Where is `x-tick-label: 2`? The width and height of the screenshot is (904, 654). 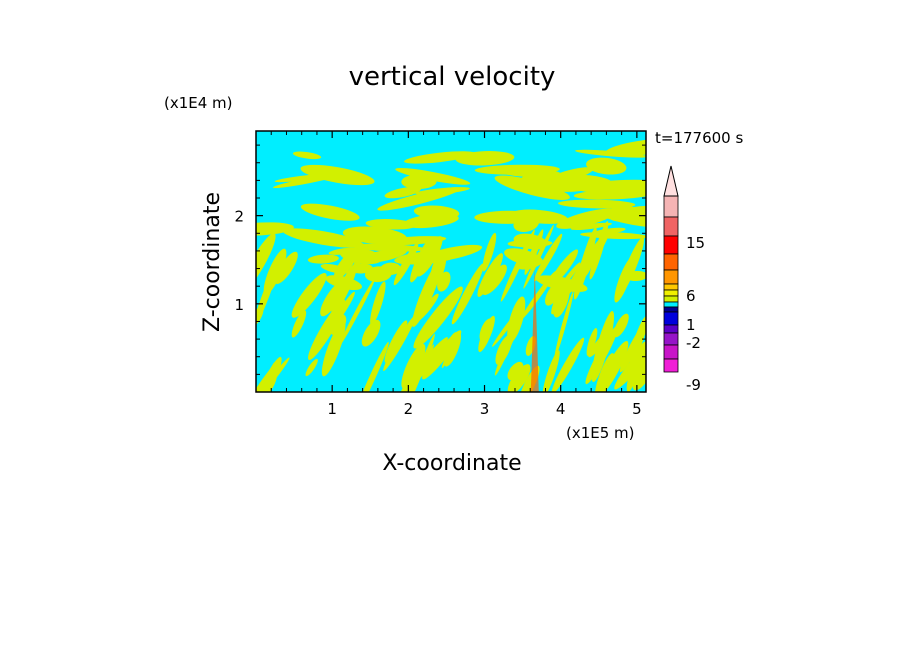 x-tick-label: 2 is located at coordinates (409, 409).